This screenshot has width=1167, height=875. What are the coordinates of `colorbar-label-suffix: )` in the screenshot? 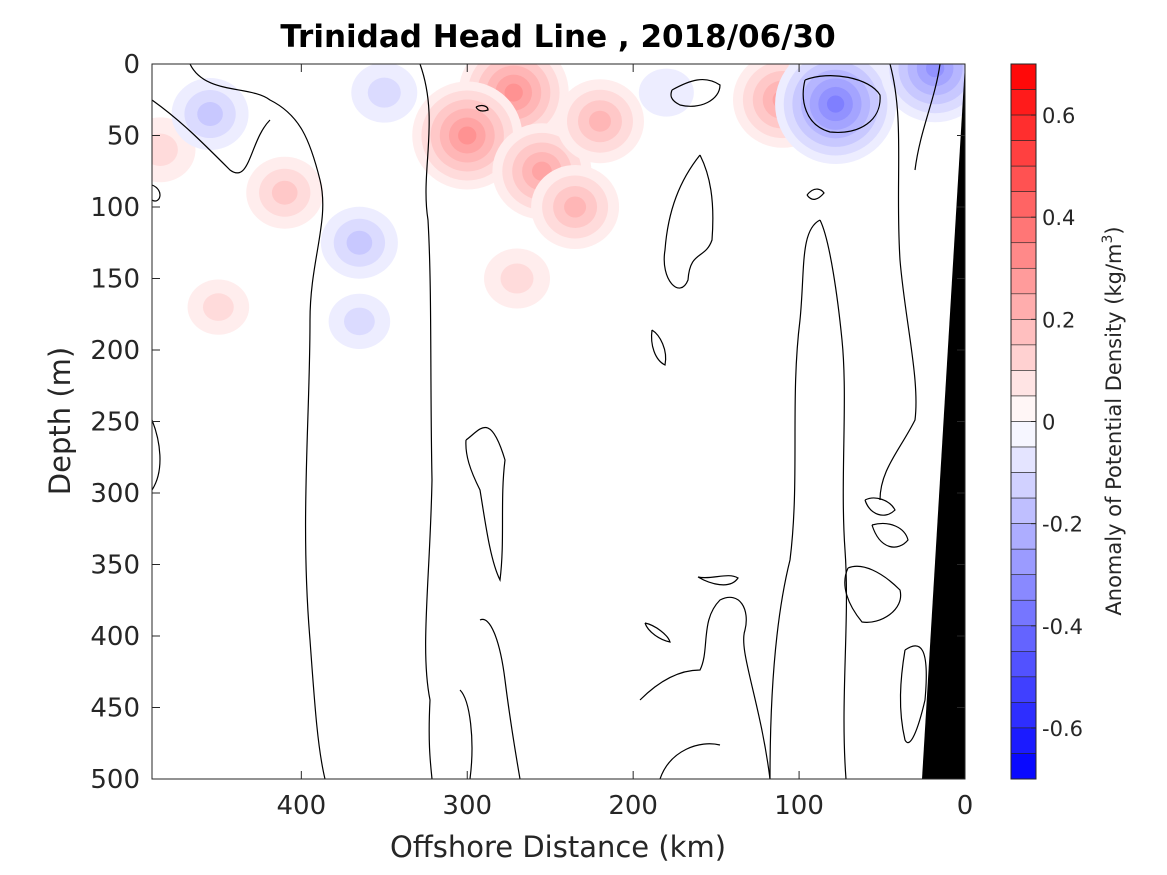 It's located at (1114, 230).